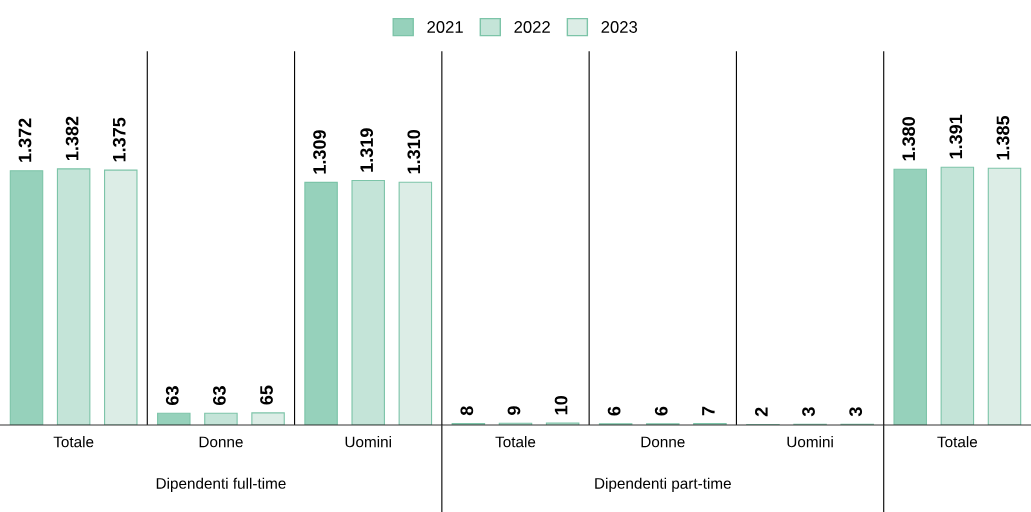 This screenshot has height=512, width=1031. I want to click on data-label: 1.385, so click(1003, 137).